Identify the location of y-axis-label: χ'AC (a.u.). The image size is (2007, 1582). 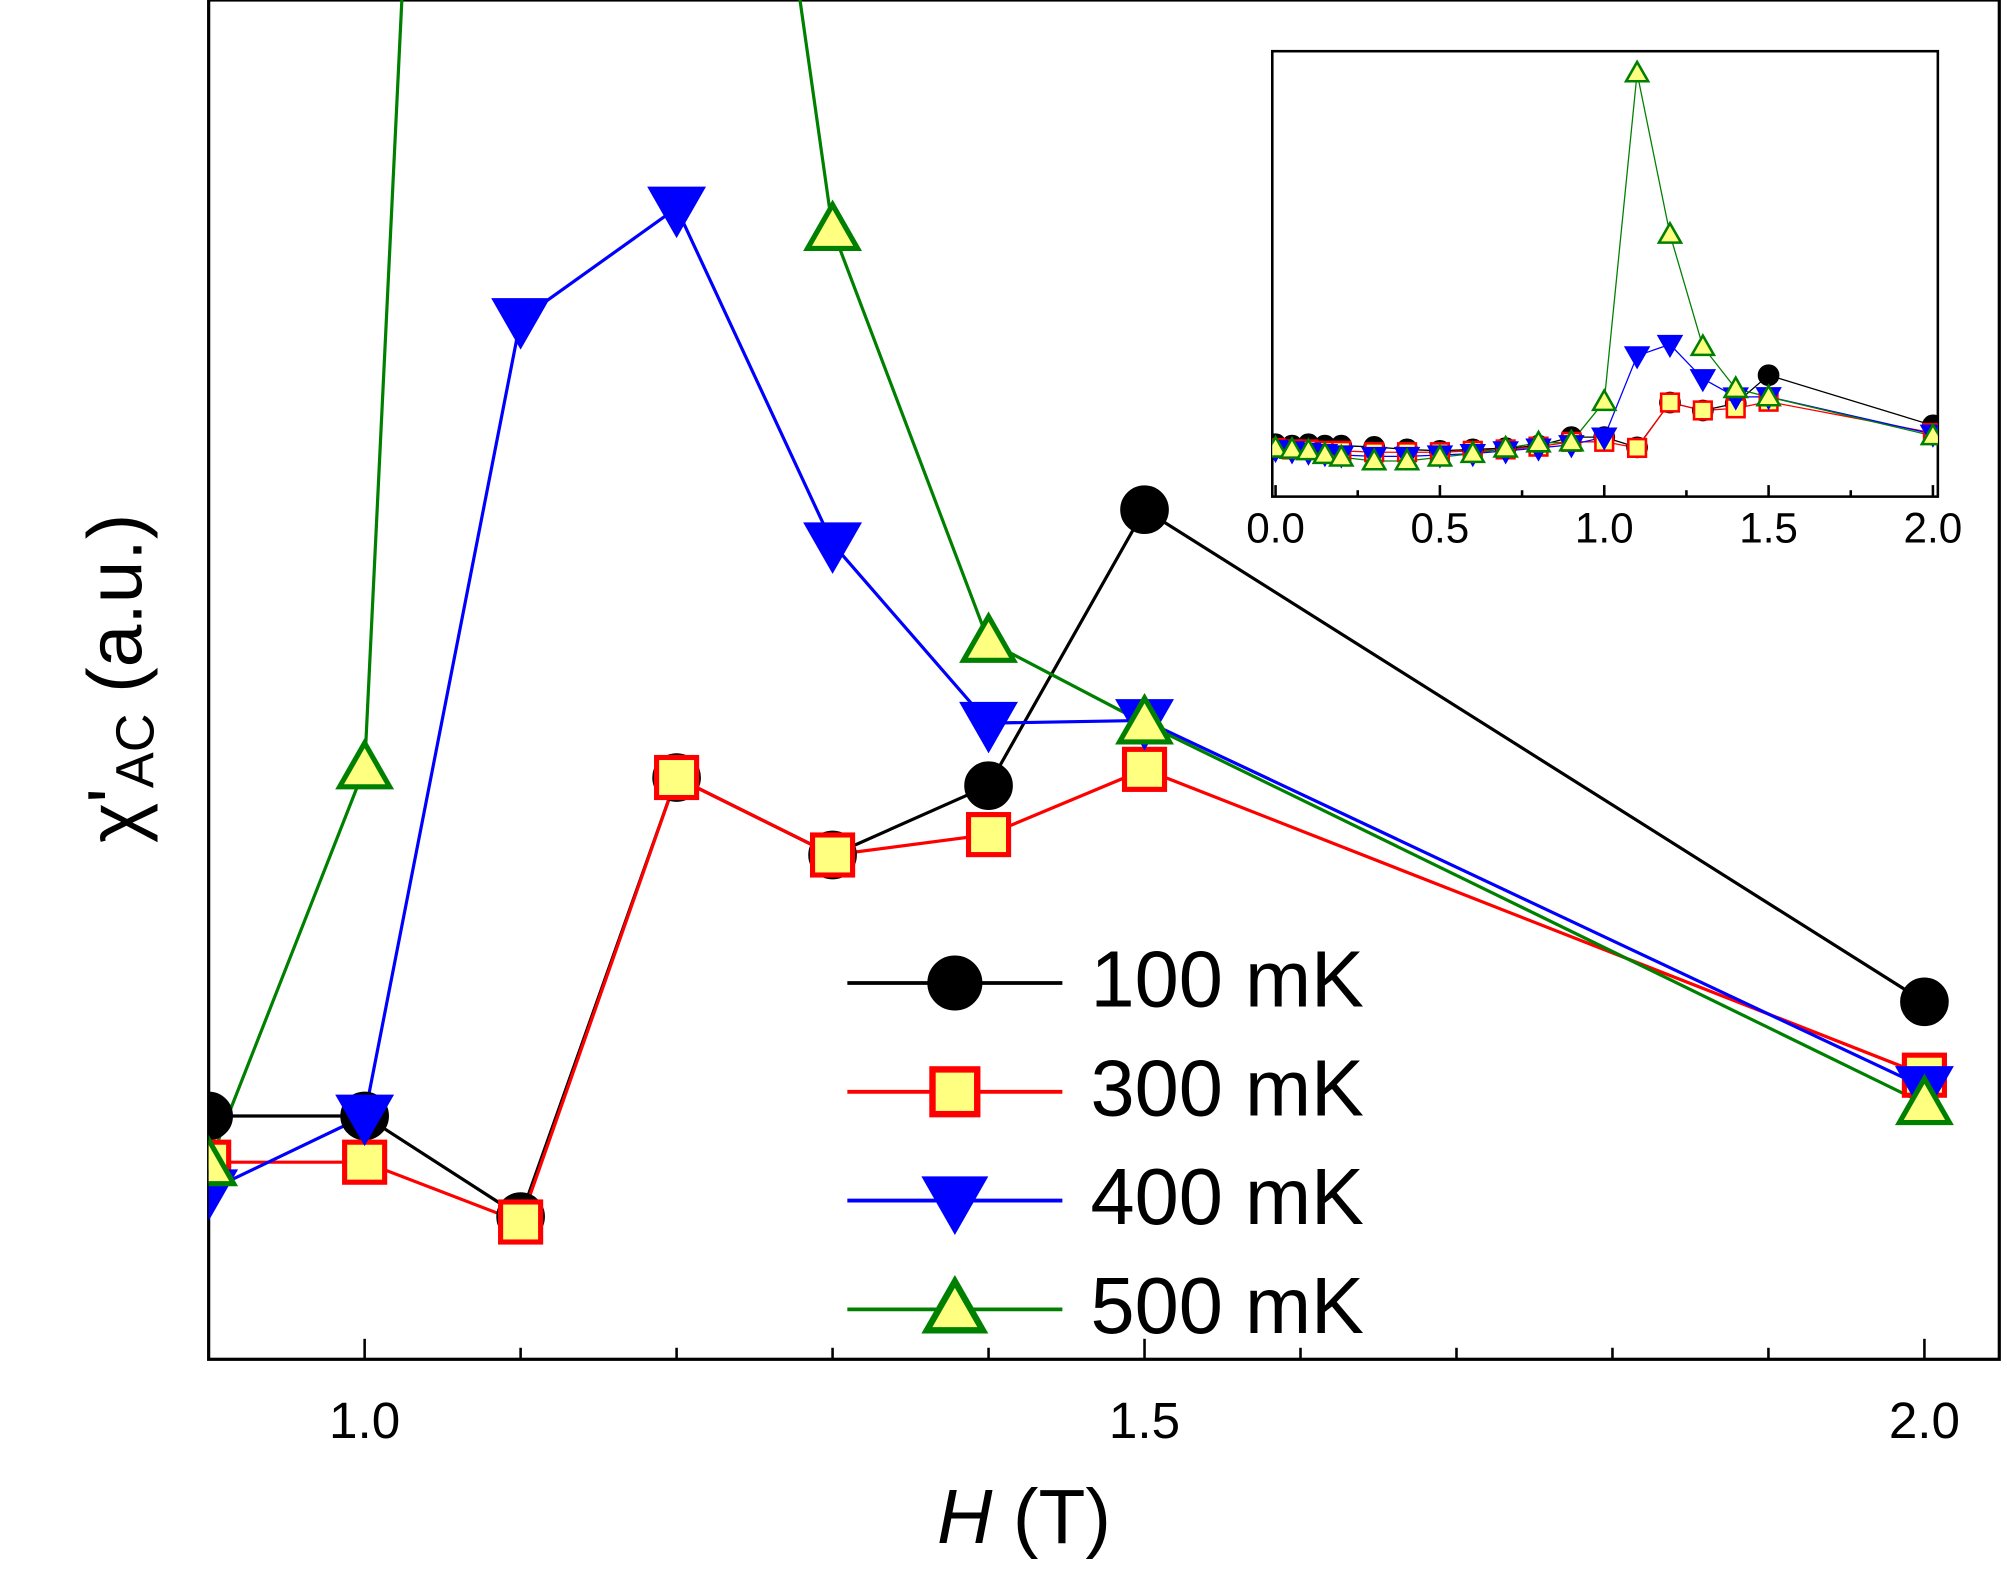
(119, 678).